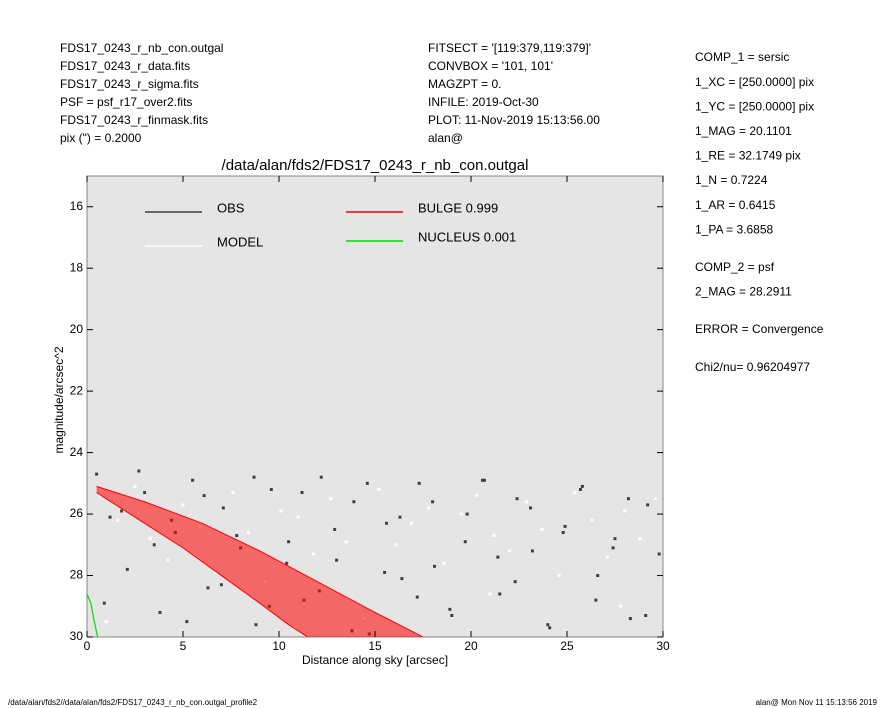  What do you see at coordinates (77, 267) in the screenshot?
I see `y-tick-label: 18` at bounding box center [77, 267].